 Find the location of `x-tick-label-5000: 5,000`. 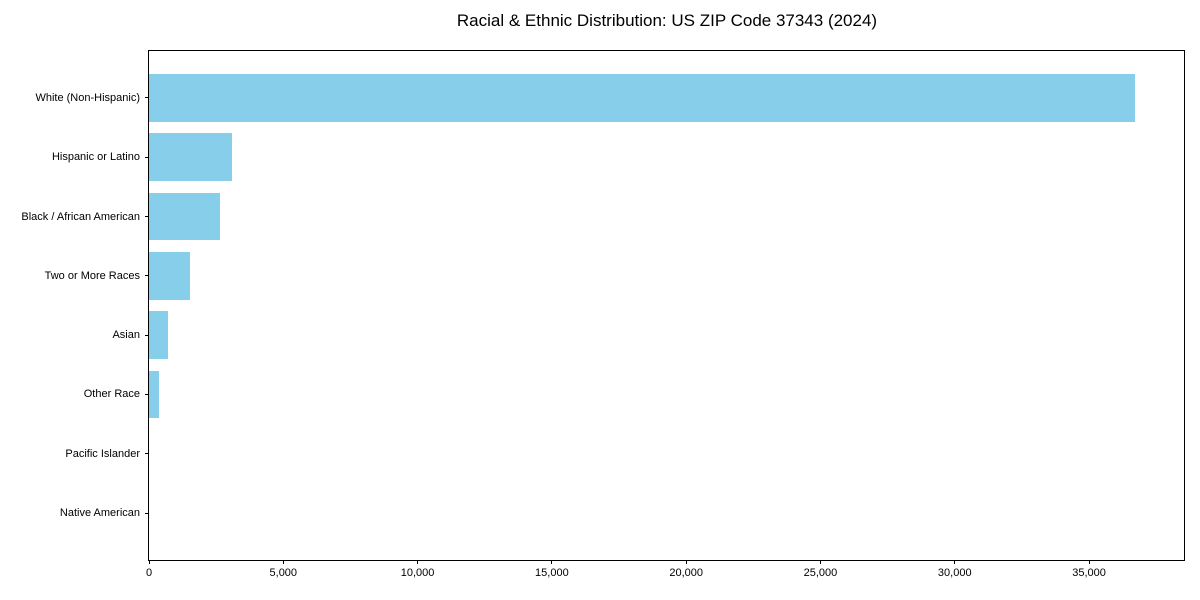

x-tick-label-5000: 5,000 is located at coordinates (283, 573).